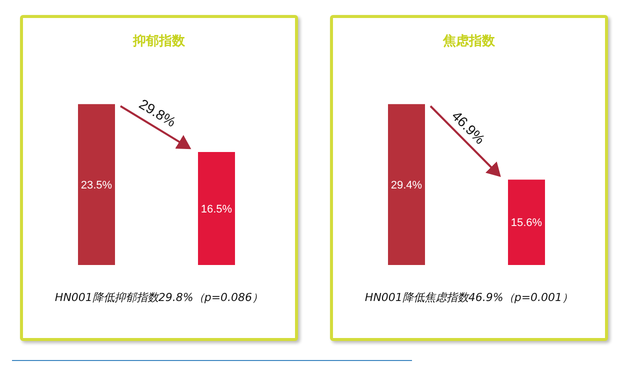  I want to click on chart-title: 抑郁指数, so click(159, 41).